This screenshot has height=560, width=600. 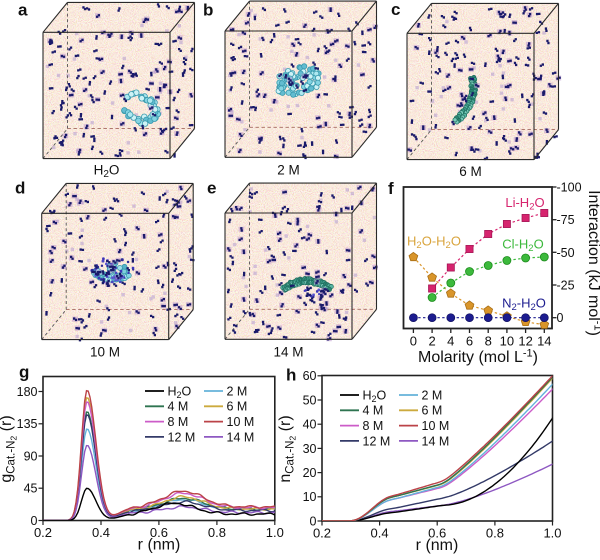 What do you see at coordinates (310, 449) in the screenshot?
I see `svg-text: 30` at bounding box center [310, 449].